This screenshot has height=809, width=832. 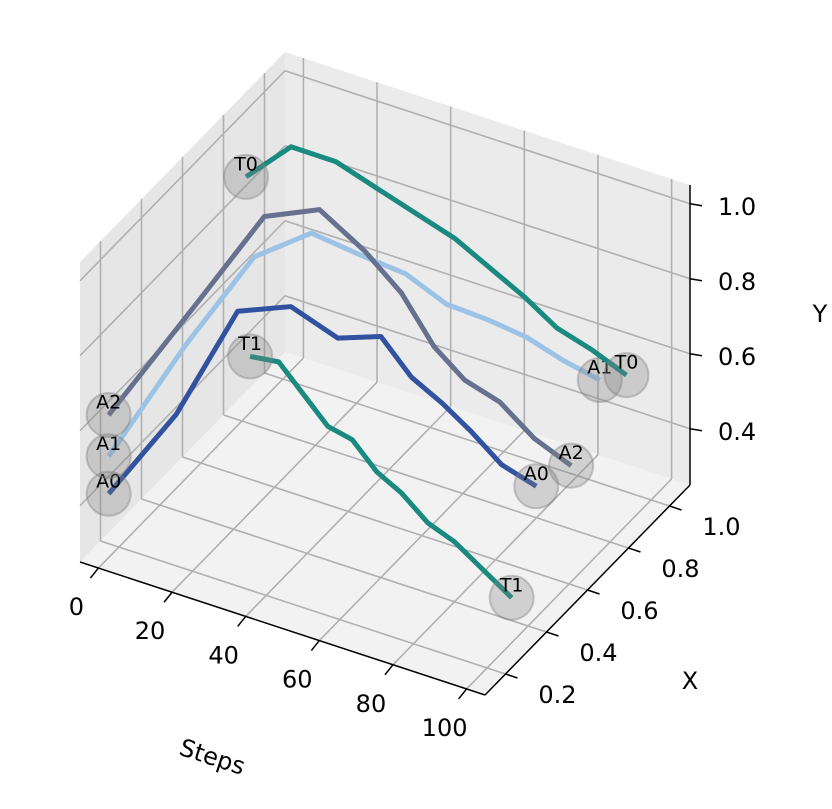 What do you see at coordinates (737, 207) in the screenshot?
I see `z-tick-label: 1.0` at bounding box center [737, 207].